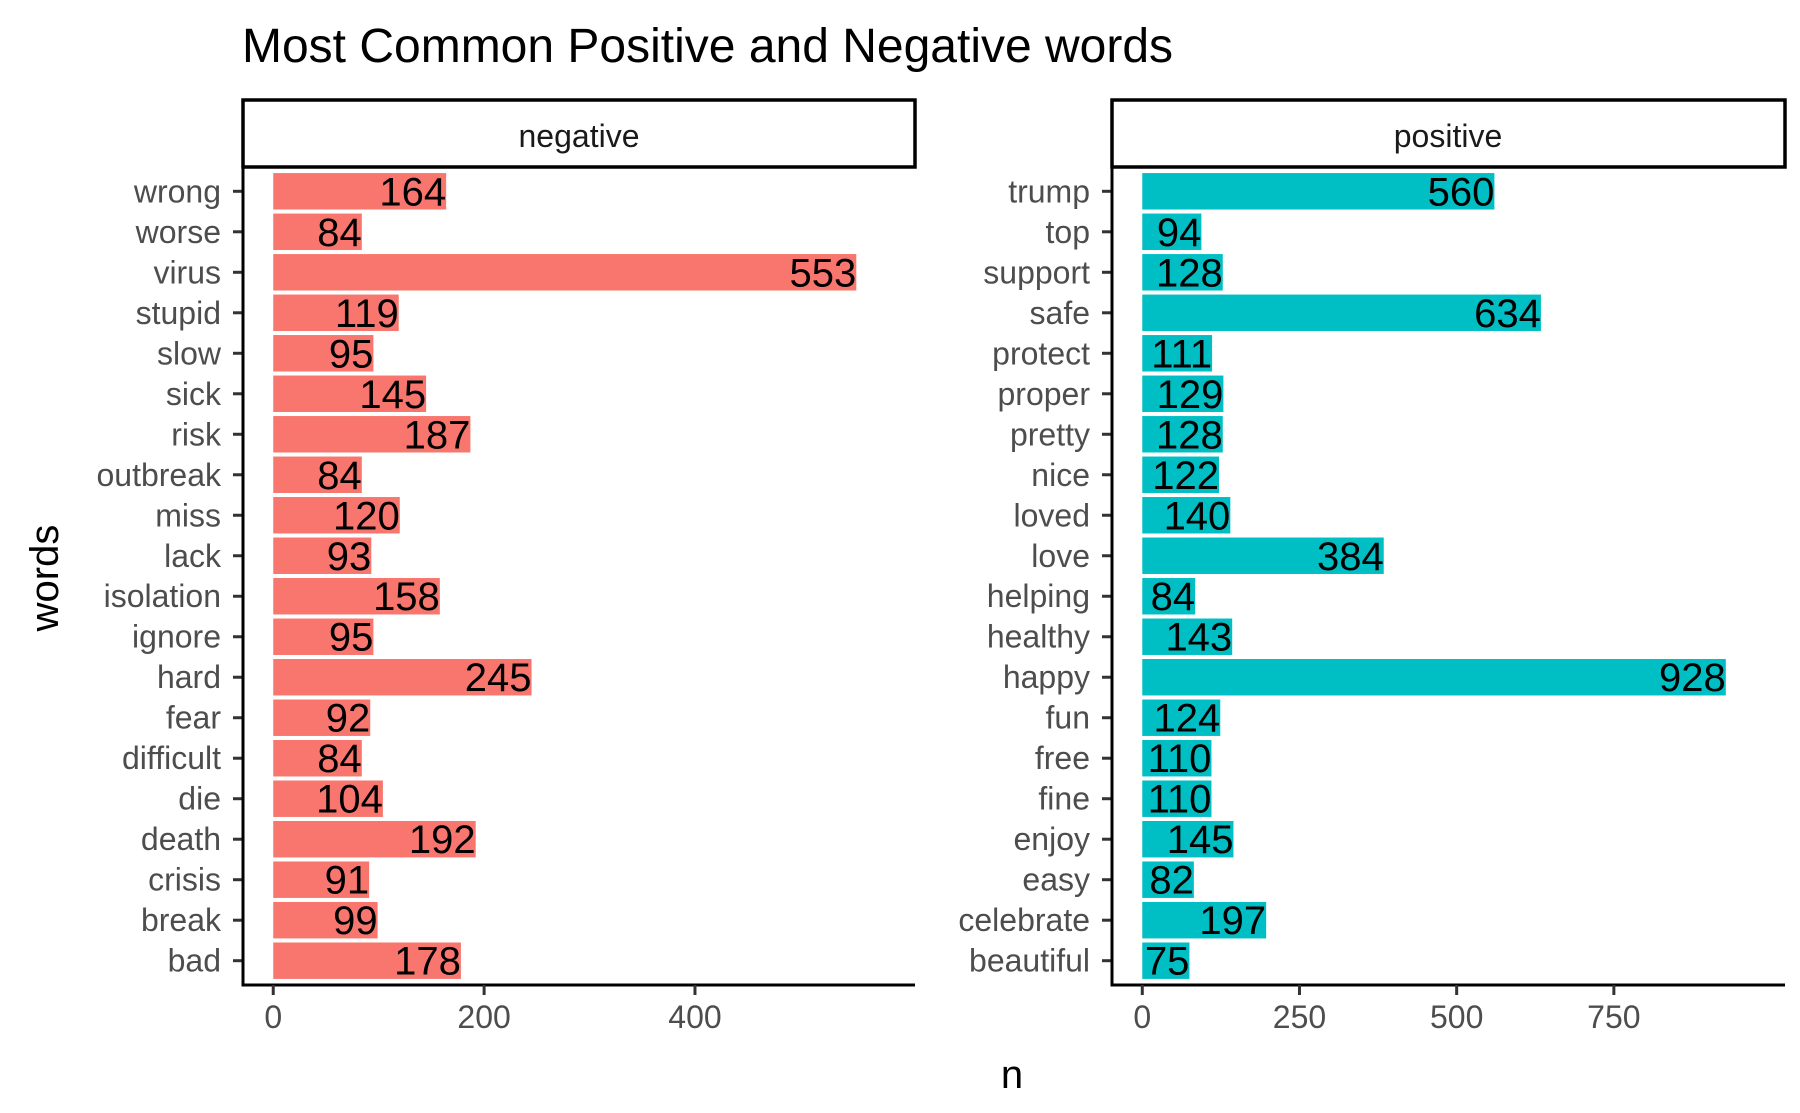 Image resolution: width=1800 pixels, height=1113 pixels. What do you see at coordinates (339, 759) in the screenshot?
I see `value-label-difficult: 84` at bounding box center [339, 759].